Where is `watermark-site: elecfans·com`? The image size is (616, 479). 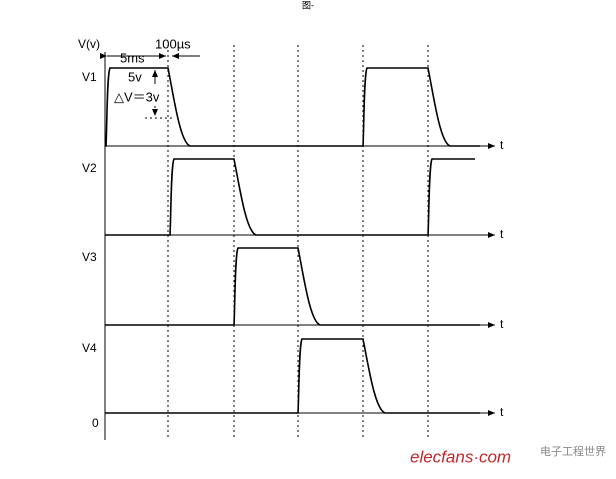
watermark-site: elecfans·com is located at coordinates (460, 456).